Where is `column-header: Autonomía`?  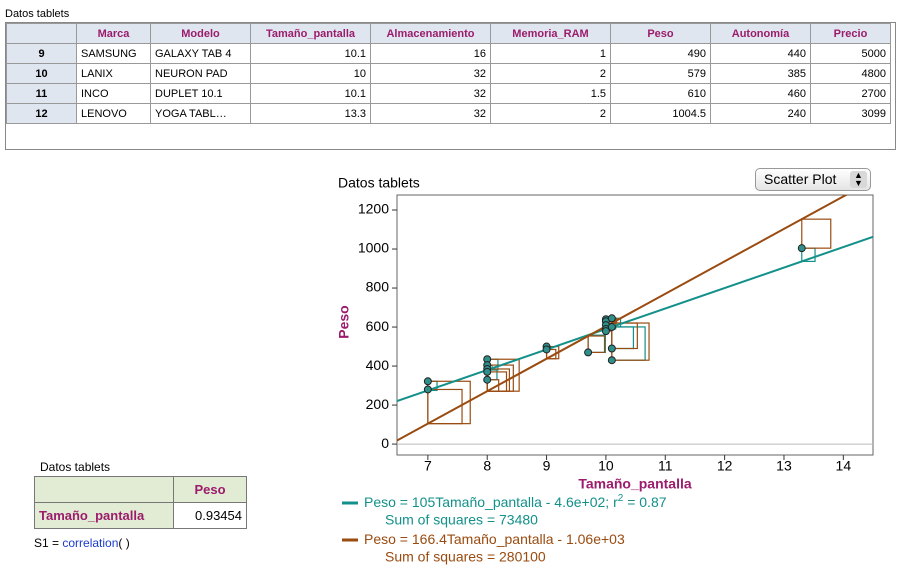 column-header: Autonomía is located at coordinates (760, 33).